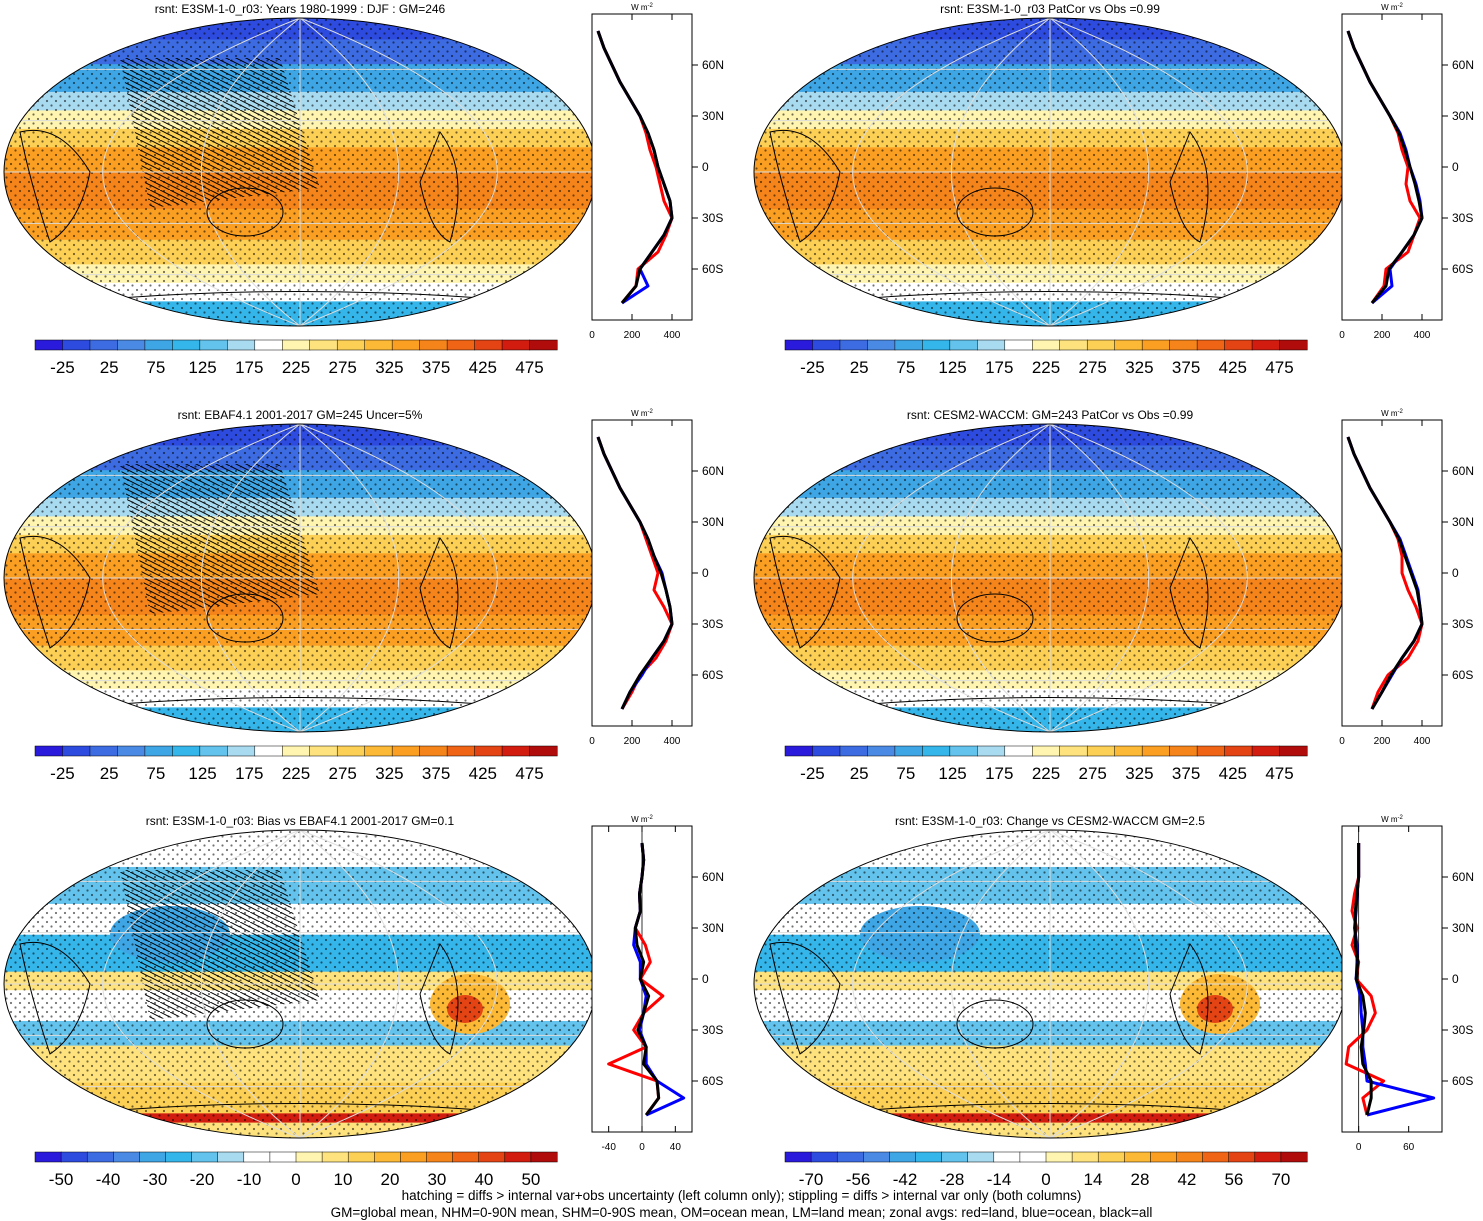  What do you see at coordinates (1045, 1179) in the screenshot?
I see `colorbar-label: 0` at bounding box center [1045, 1179].